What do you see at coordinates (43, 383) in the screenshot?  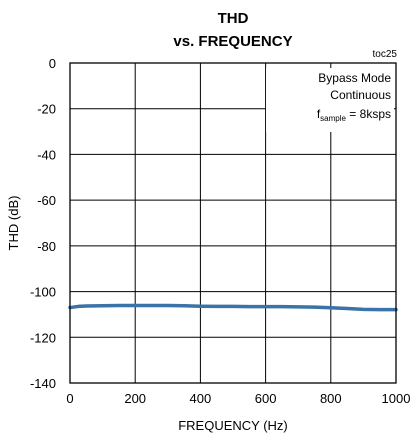 I see `y-tick-label: -140` at bounding box center [43, 383].